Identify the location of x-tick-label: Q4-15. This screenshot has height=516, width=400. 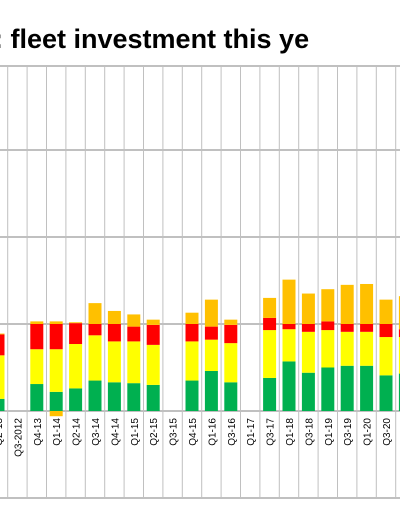
(193, 432).